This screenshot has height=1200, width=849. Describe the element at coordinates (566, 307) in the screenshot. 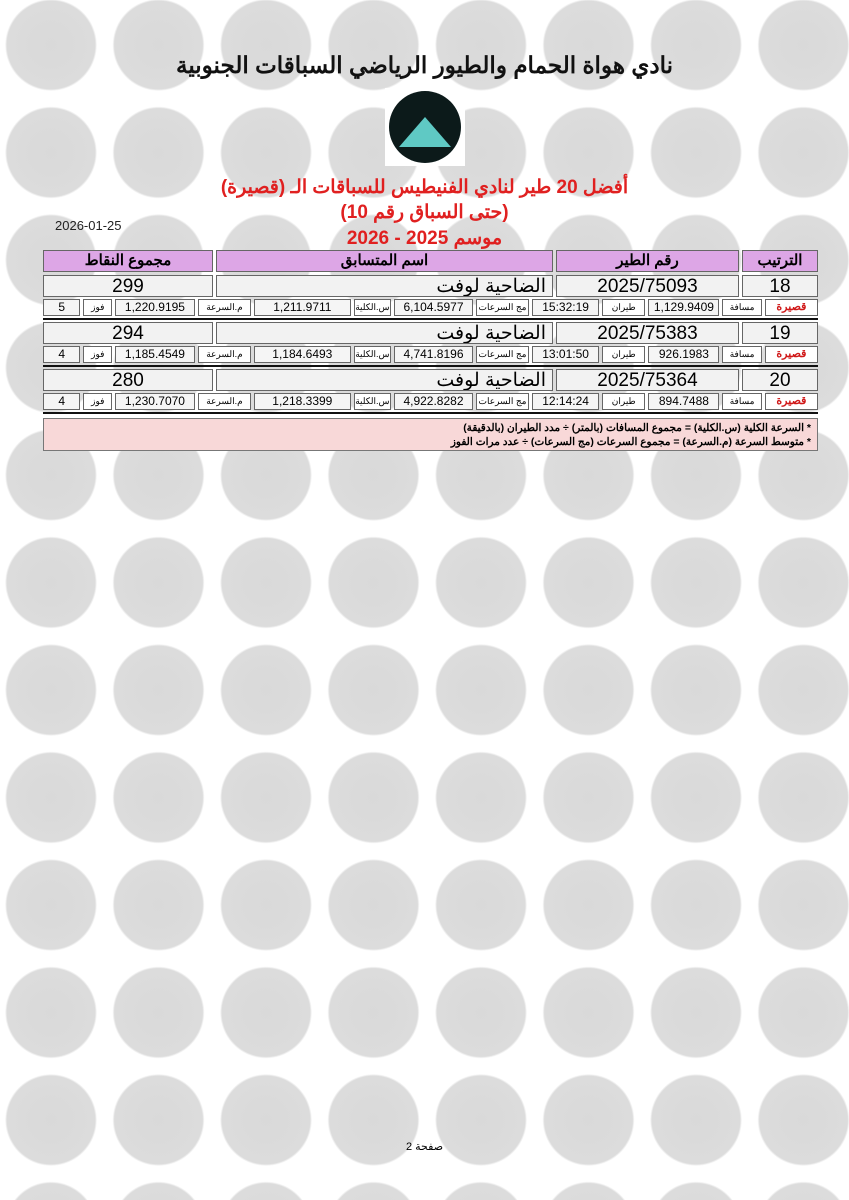

I see `flight-time: 15:32:19` at that location.